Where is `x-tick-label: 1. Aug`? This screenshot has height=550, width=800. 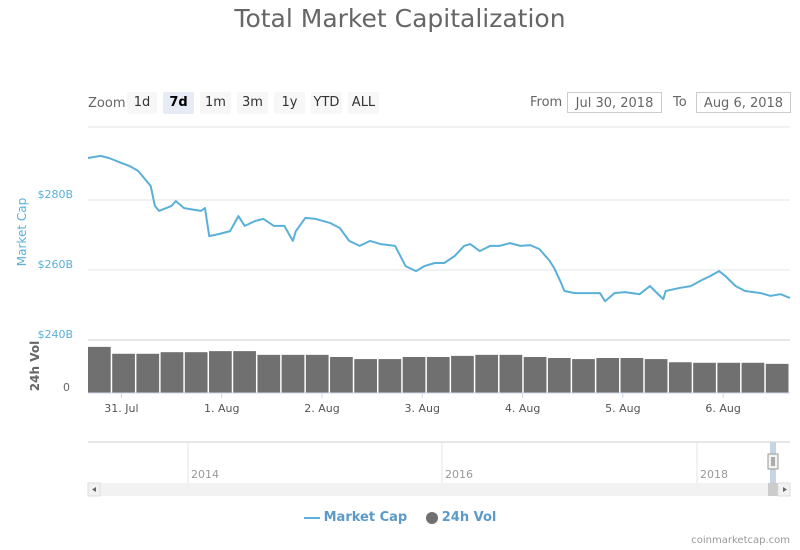 x-tick-label: 1. Aug is located at coordinates (221, 408).